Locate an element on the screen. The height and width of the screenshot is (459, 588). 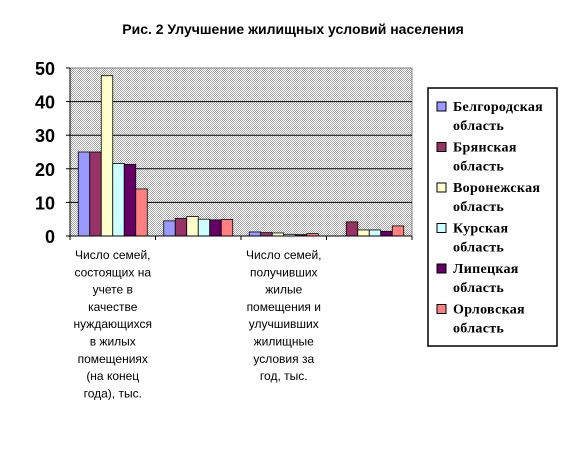
legend-label: Курская область is located at coordinates (480, 239).